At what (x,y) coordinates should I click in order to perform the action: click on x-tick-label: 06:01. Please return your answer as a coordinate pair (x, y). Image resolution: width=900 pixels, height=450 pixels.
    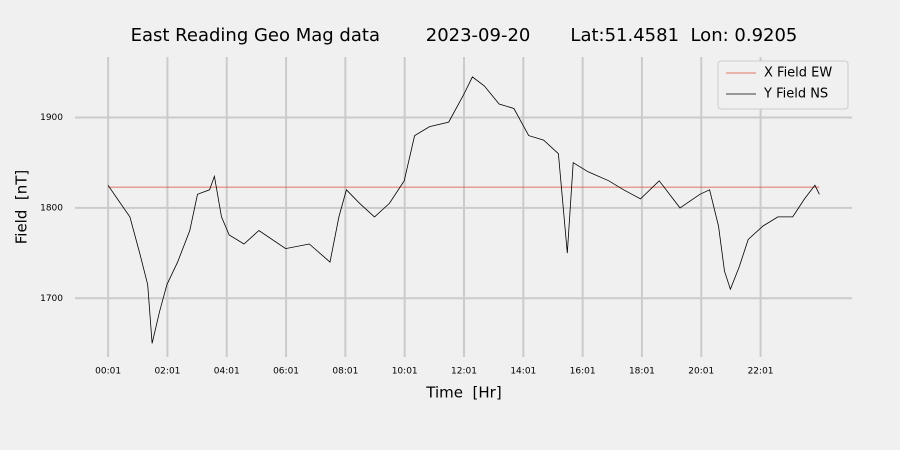
    Looking at the image, I should click on (286, 372).